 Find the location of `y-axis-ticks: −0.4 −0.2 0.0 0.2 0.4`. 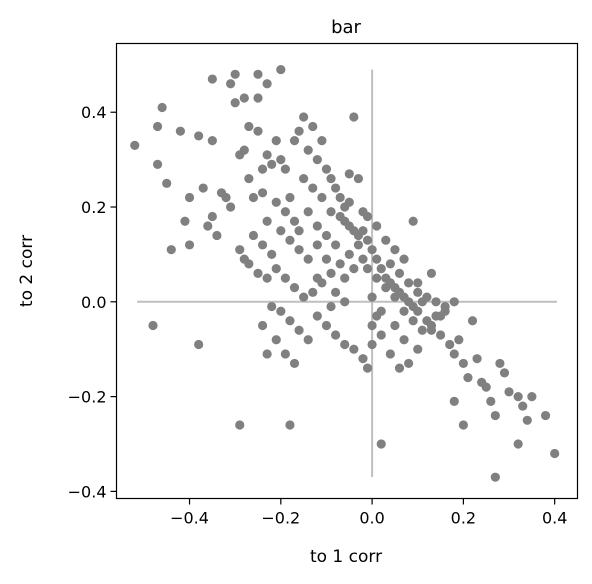

y-axis-ticks: −0.4 −0.2 0.0 0.2 0.4 is located at coordinates (92, 302).